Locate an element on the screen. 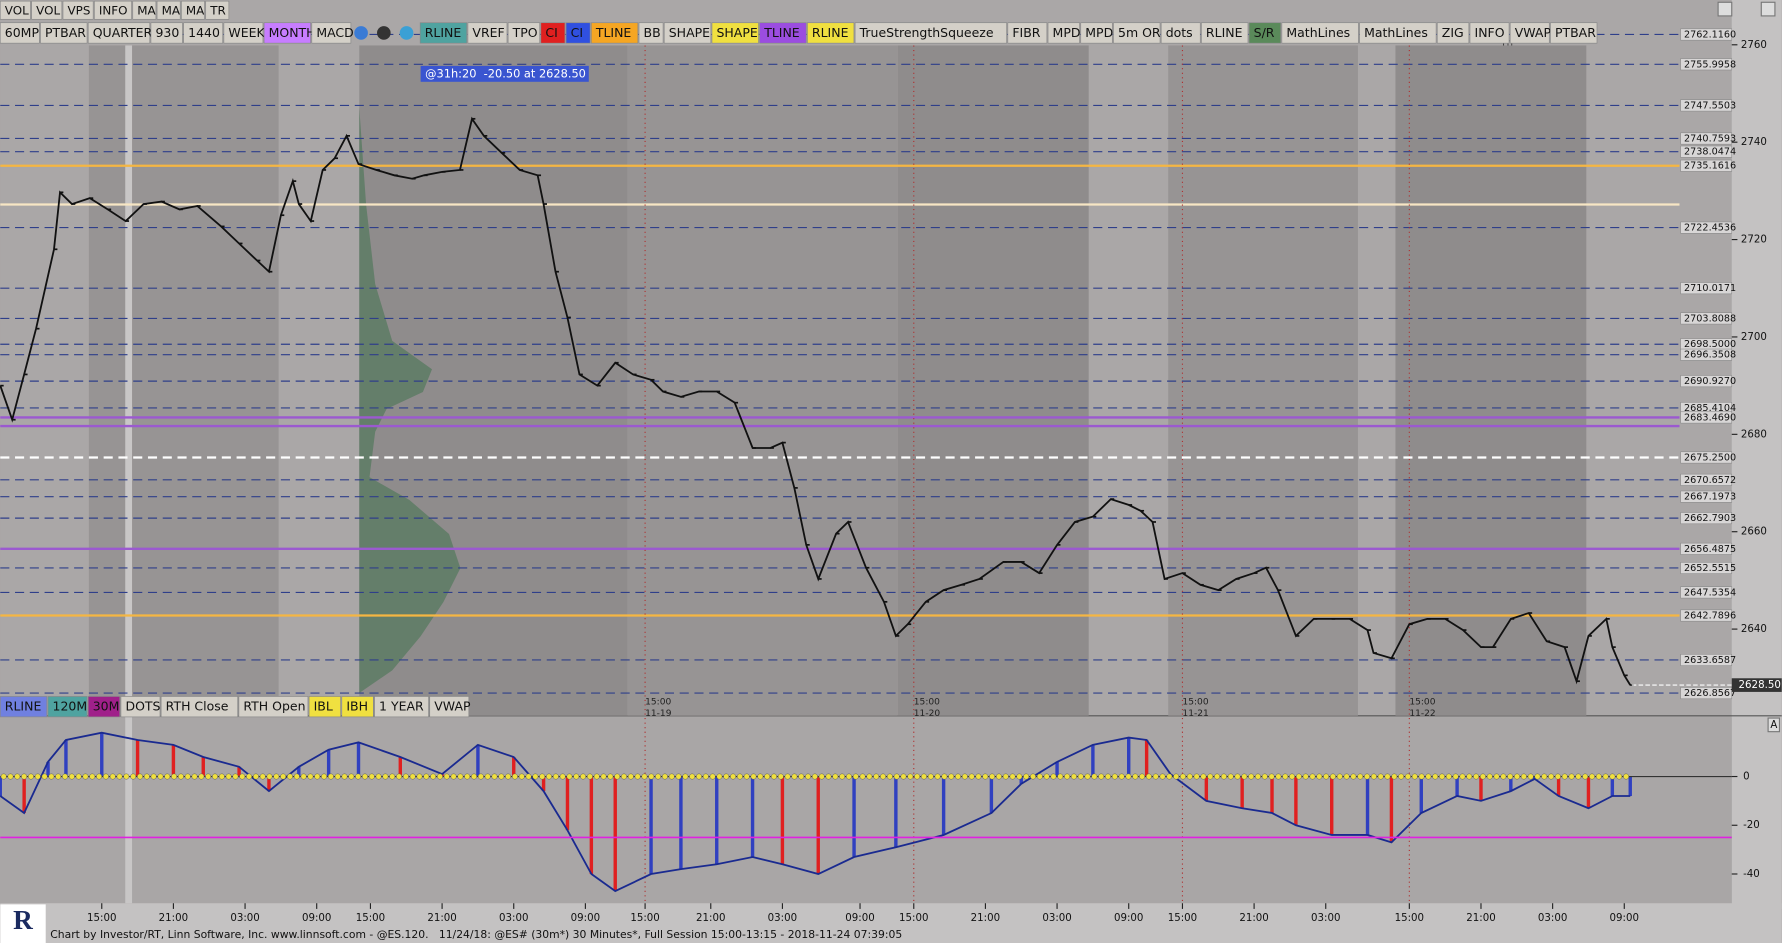  x-tick-label: 03:00 is located at coordinates (1325, 918).